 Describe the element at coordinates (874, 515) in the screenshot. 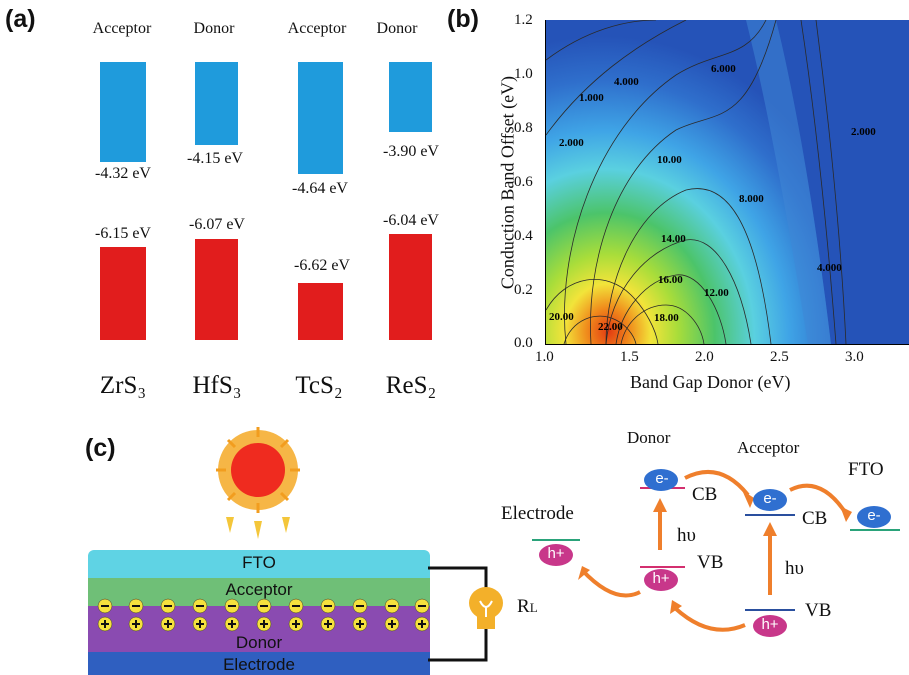

I see `electron-fto: e-` at that location.